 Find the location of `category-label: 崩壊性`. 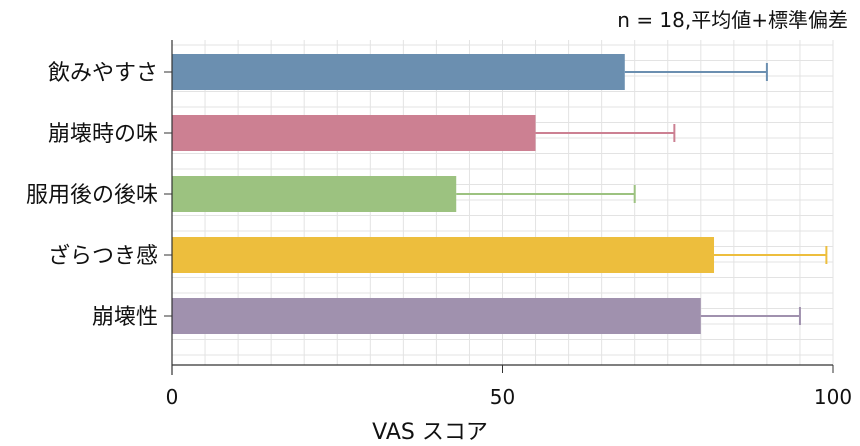

category-label: 崩壊性 is located at coordinates (125, 317).